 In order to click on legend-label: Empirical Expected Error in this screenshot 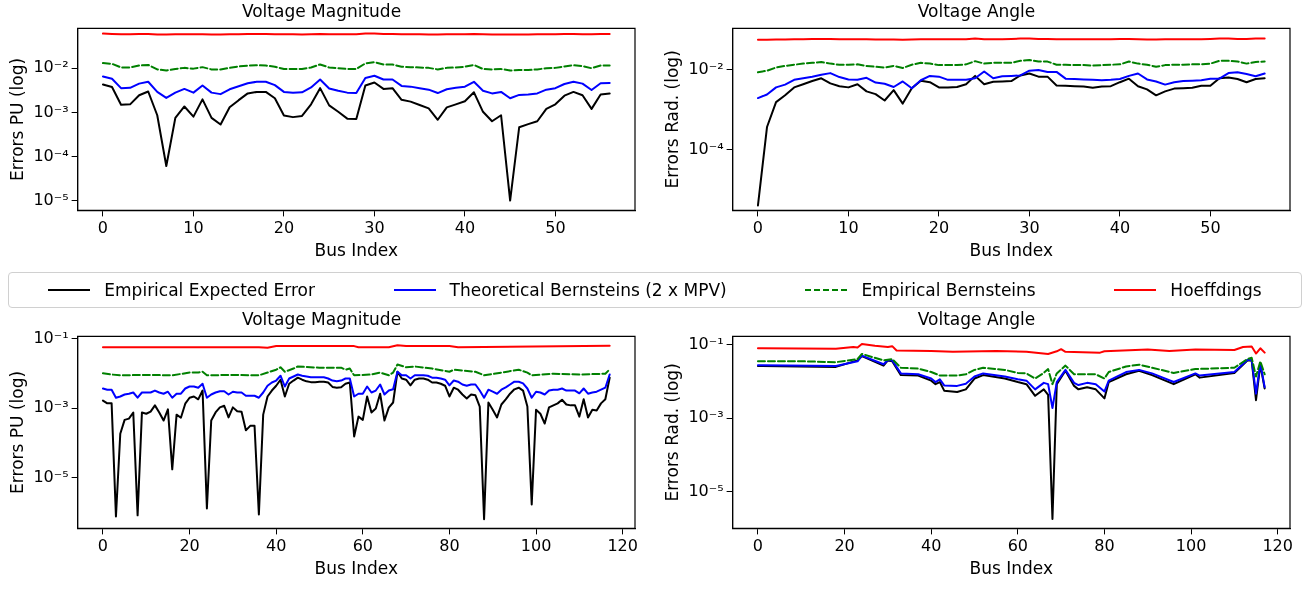, I will do `click(209, 290)`.